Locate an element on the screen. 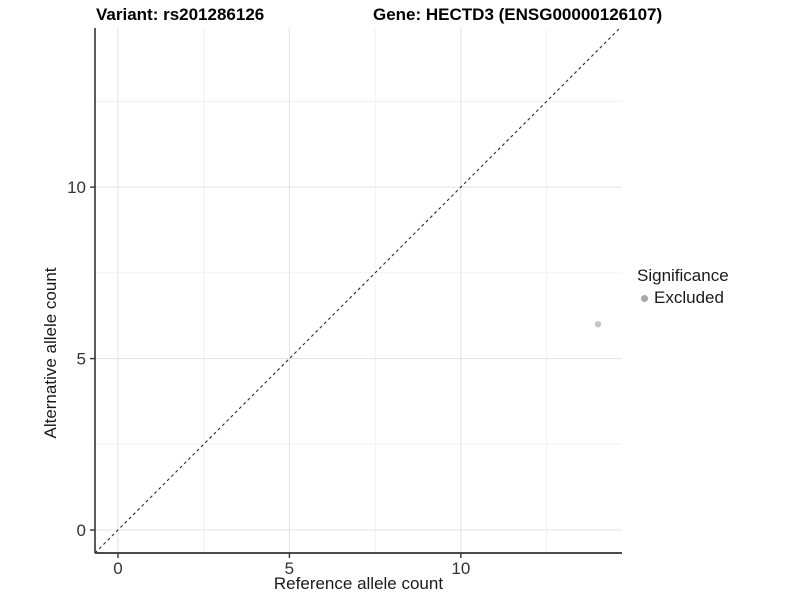 The width and height of the screenshot is (800, 600). legend-title: Significance is located at coordinates (683, 275).